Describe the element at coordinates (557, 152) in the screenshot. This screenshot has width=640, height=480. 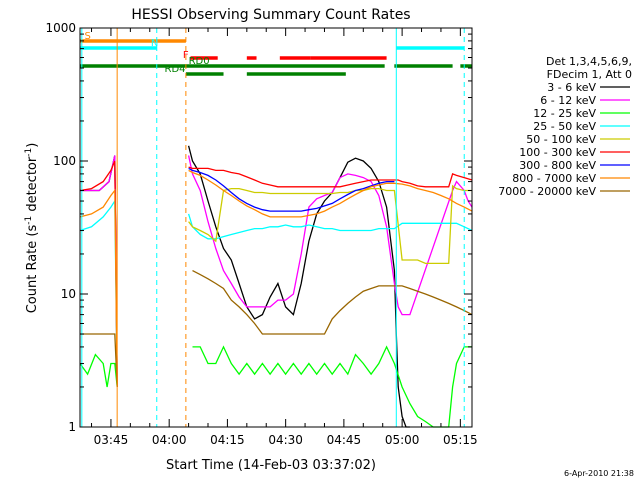
I see `legend-label-100-300-kev: 100 - 300 keV` at that location.